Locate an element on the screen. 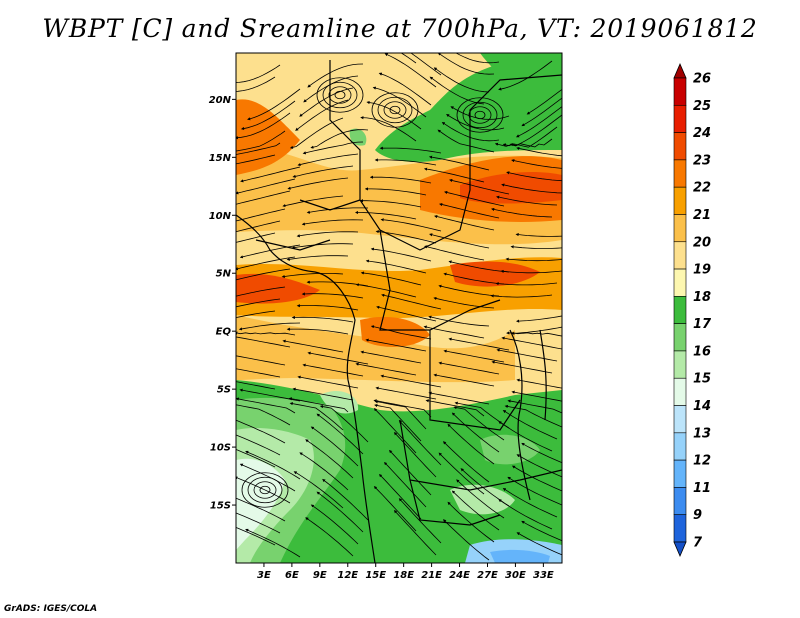 The image size is (800, 618). lat-tick-label: 10N is located at coordinates (220, 216).